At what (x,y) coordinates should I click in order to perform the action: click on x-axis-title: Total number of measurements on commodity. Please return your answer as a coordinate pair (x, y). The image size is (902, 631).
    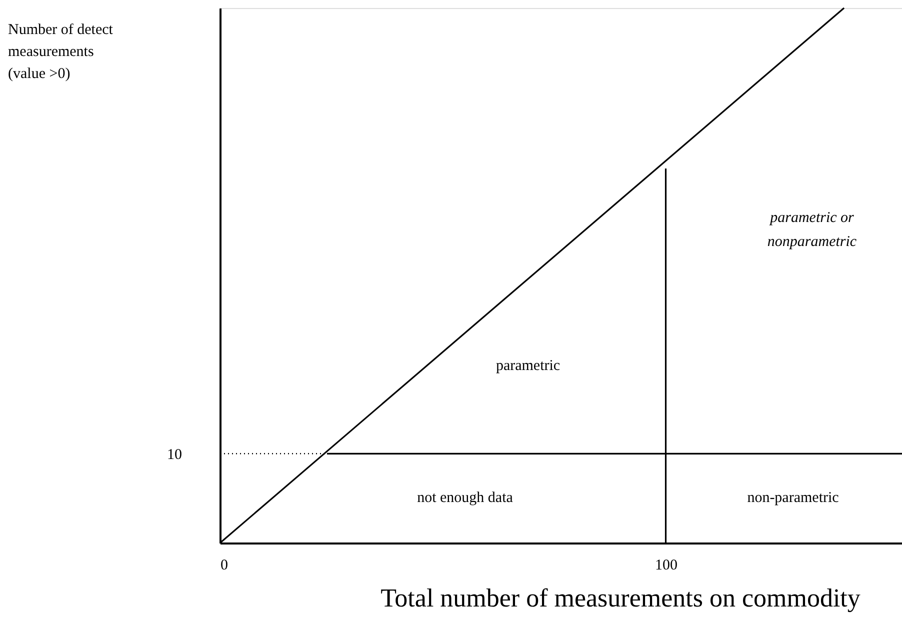
    Looking at the image, I should click on (620, 598).